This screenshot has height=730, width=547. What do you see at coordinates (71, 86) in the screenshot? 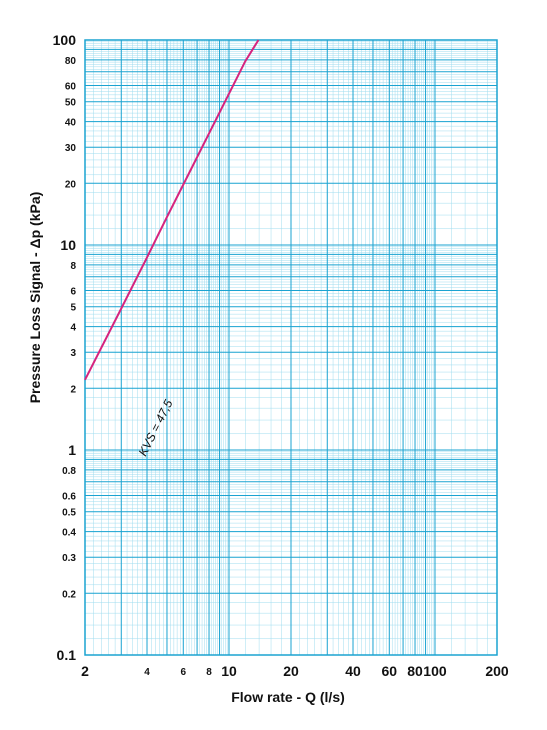
I see `y-tick-label: 60` at bounding box center [71, 86].